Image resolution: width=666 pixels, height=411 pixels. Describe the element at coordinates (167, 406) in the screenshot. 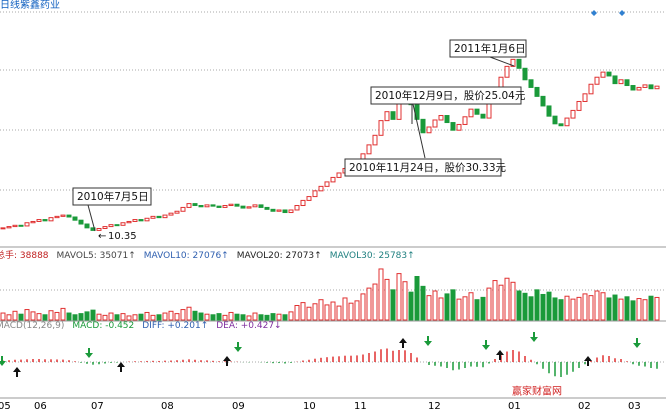

I see `x-tick-label: 08` at that location.